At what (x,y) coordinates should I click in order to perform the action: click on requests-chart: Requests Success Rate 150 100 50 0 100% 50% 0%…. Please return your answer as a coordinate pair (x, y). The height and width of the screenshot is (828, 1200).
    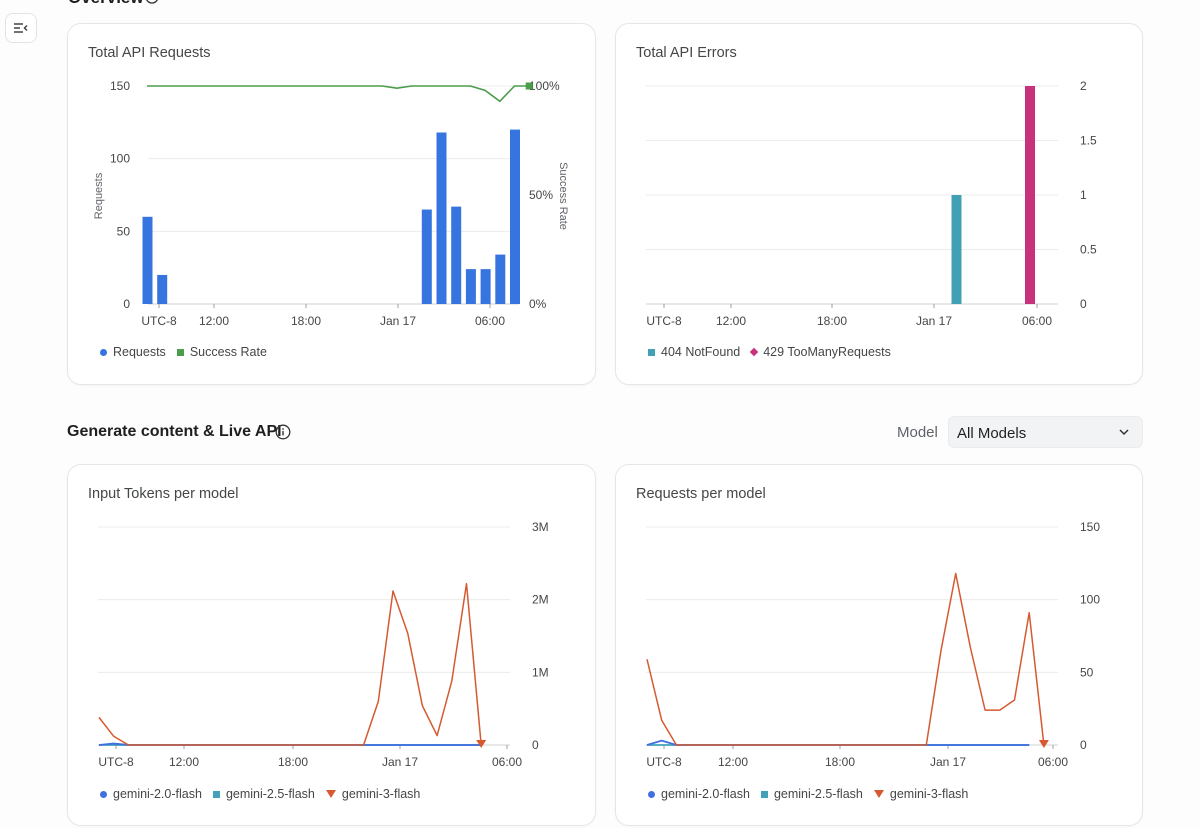
    Looking at the image, I should click on (331, 203).